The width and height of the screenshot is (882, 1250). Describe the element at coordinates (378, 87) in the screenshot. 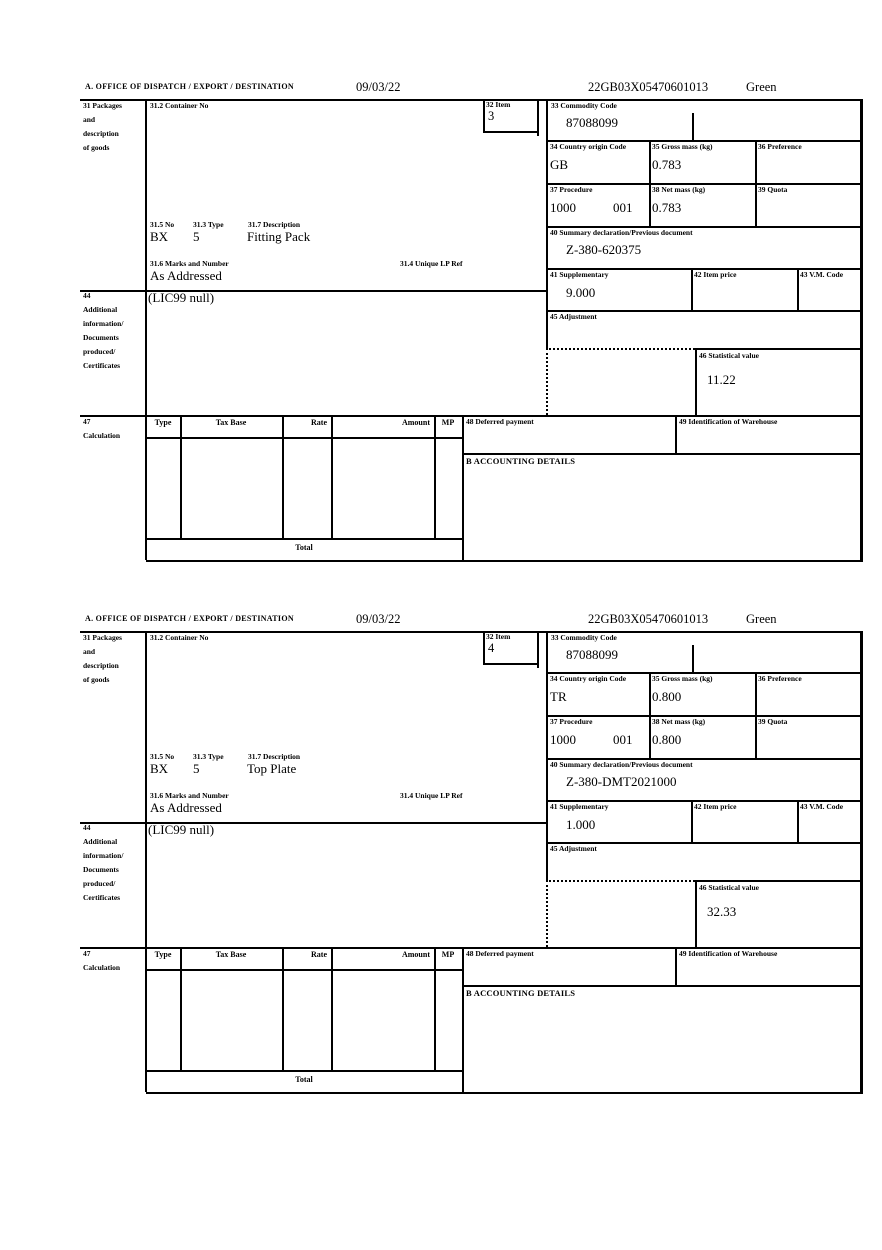

I see `dispatch-date: 09/03/22` at that location.